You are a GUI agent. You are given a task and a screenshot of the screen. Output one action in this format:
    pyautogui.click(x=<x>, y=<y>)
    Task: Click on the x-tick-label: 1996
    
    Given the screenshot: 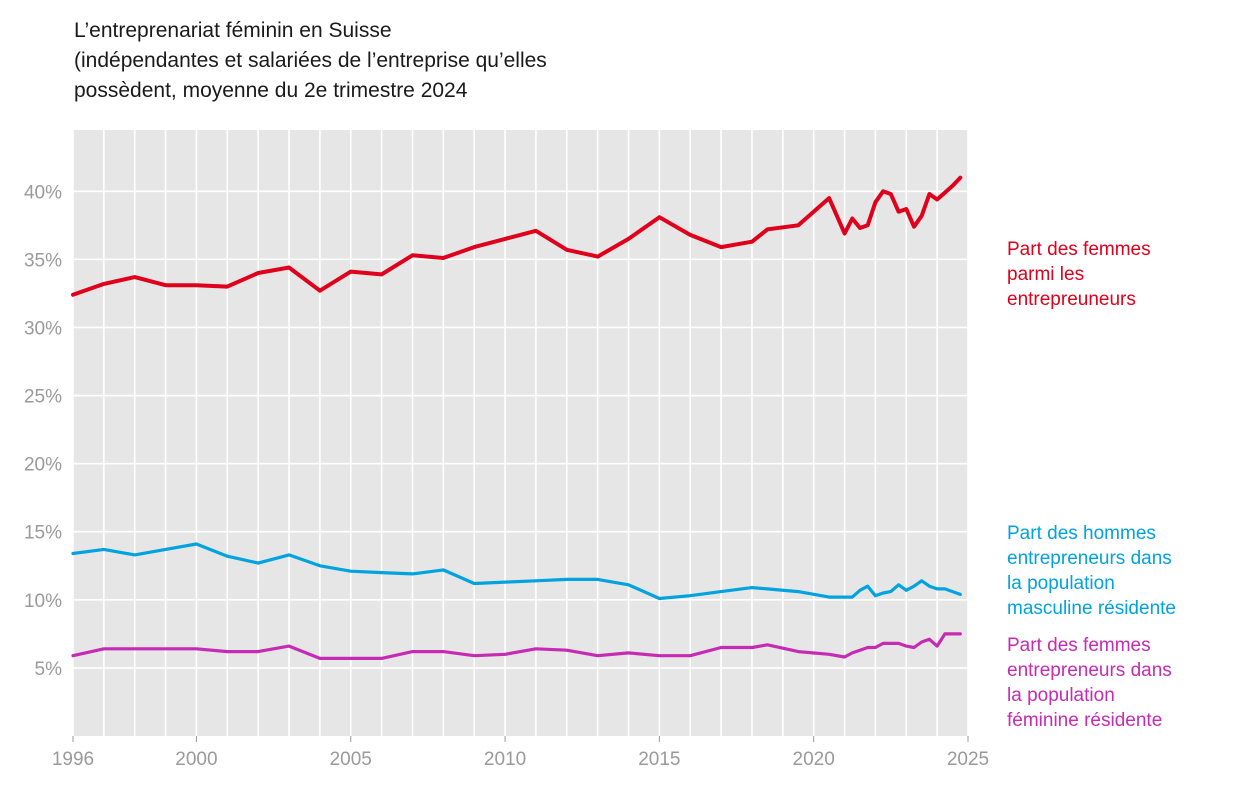 What is the action you would take?
    pyautogui.click(x=73, y=759)
    